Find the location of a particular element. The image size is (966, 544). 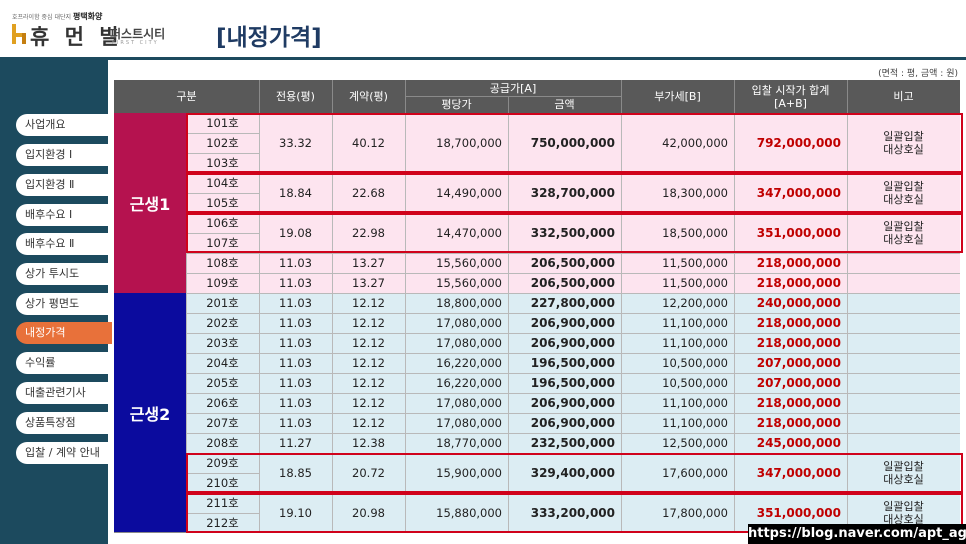

group-label: 근생1 is located at coordinates (150, 203).